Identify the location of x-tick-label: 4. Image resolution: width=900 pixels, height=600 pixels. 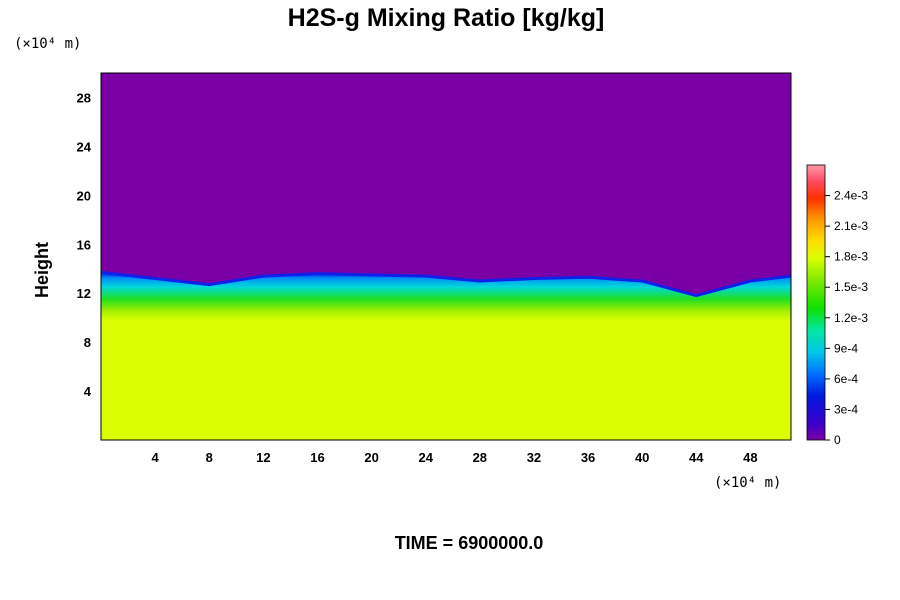
(156, 457).